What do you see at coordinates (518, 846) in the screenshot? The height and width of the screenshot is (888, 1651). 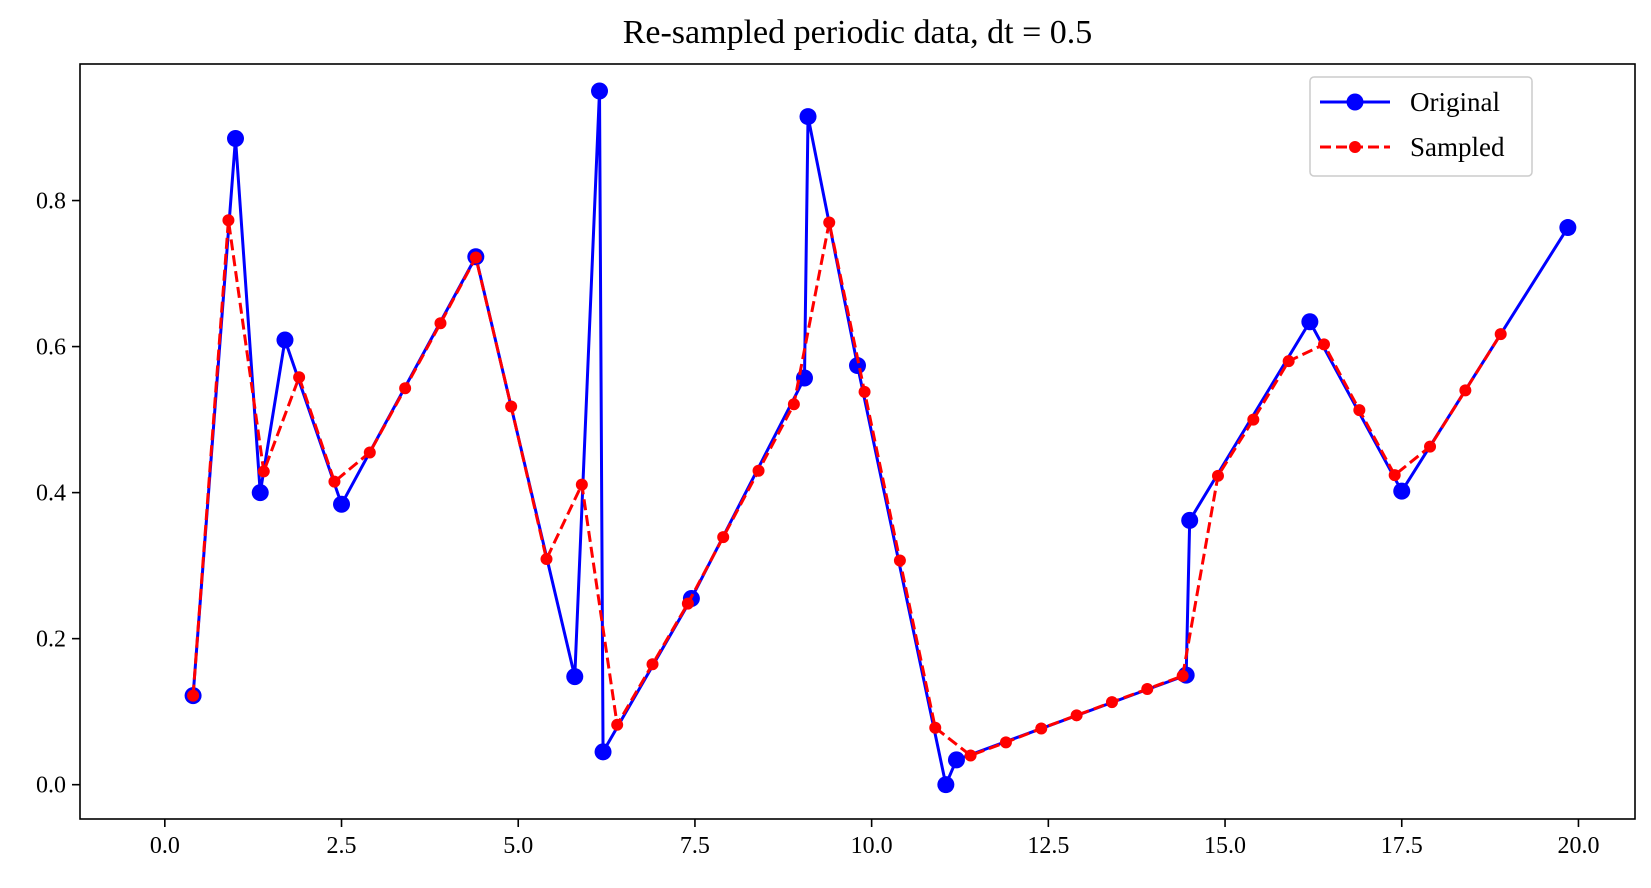 I see `x-tick-label: 5.0` at bounding box center [518, 846].